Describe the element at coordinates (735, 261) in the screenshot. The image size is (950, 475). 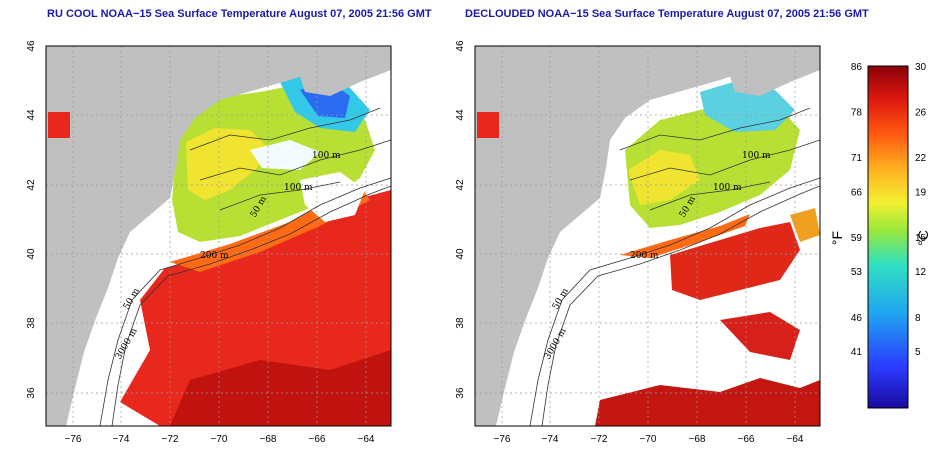
I see `right-warm-water-patches` at that location.